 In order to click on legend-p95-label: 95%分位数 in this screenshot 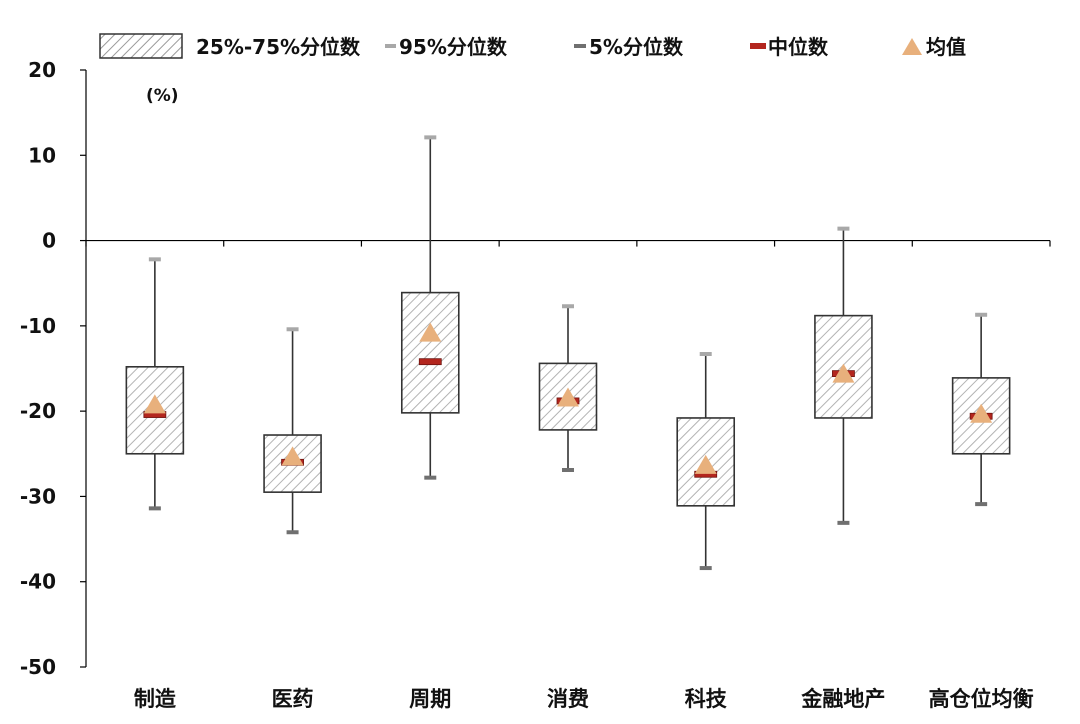, I will do `click(453, 47)`.